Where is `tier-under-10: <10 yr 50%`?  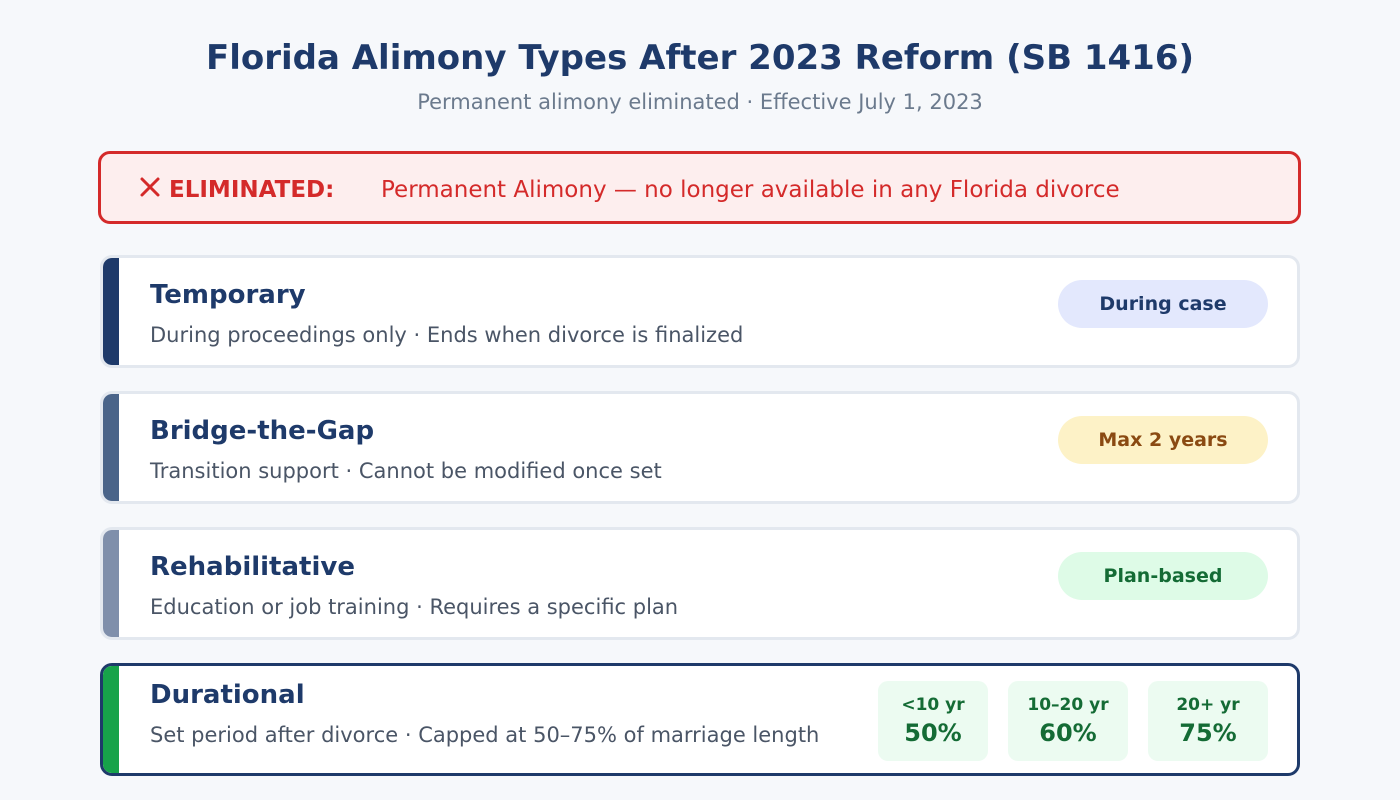 tier-under-10: <10 yr 50% is located at coordinates (933, 721).